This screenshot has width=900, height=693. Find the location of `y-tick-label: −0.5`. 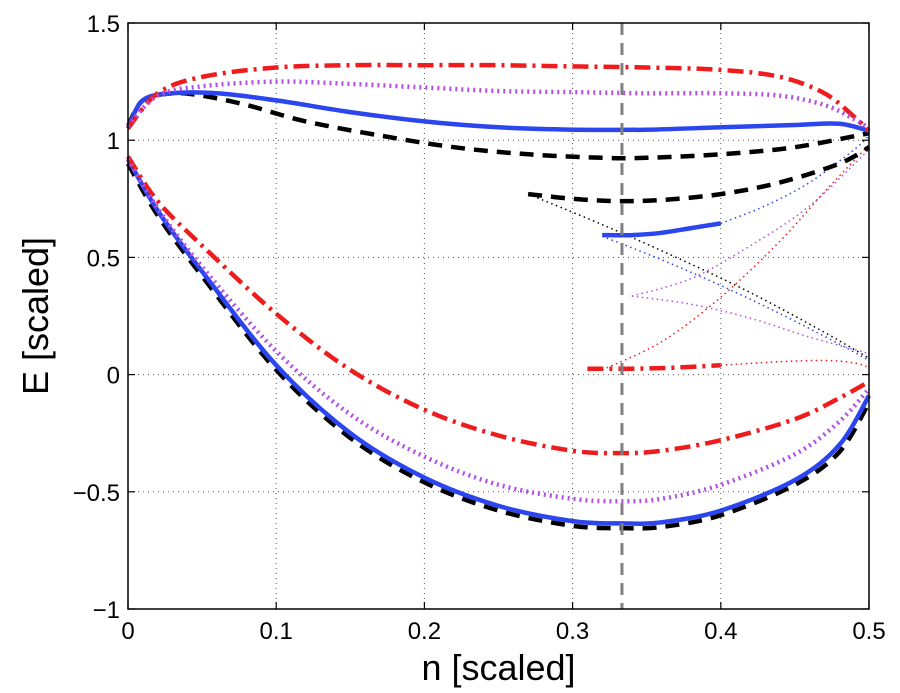

y-tick-label: −0.5 is located at coordinates (96, 493).